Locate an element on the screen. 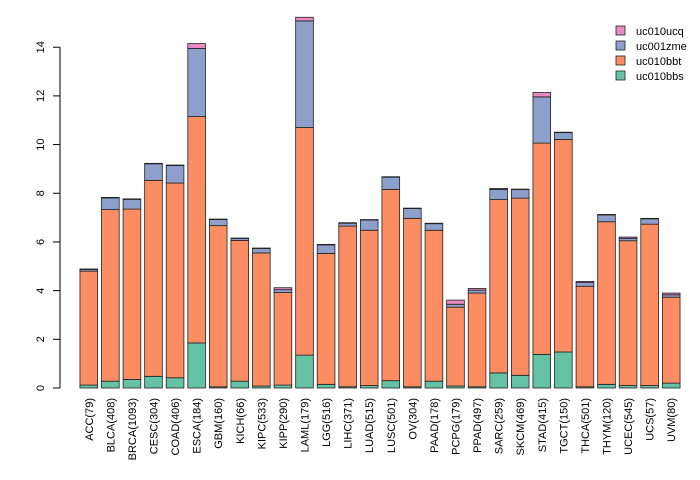 This screenshot has width=700, height=480. x-tick-label: PCPG(179) is located at coordinates (457, 426).